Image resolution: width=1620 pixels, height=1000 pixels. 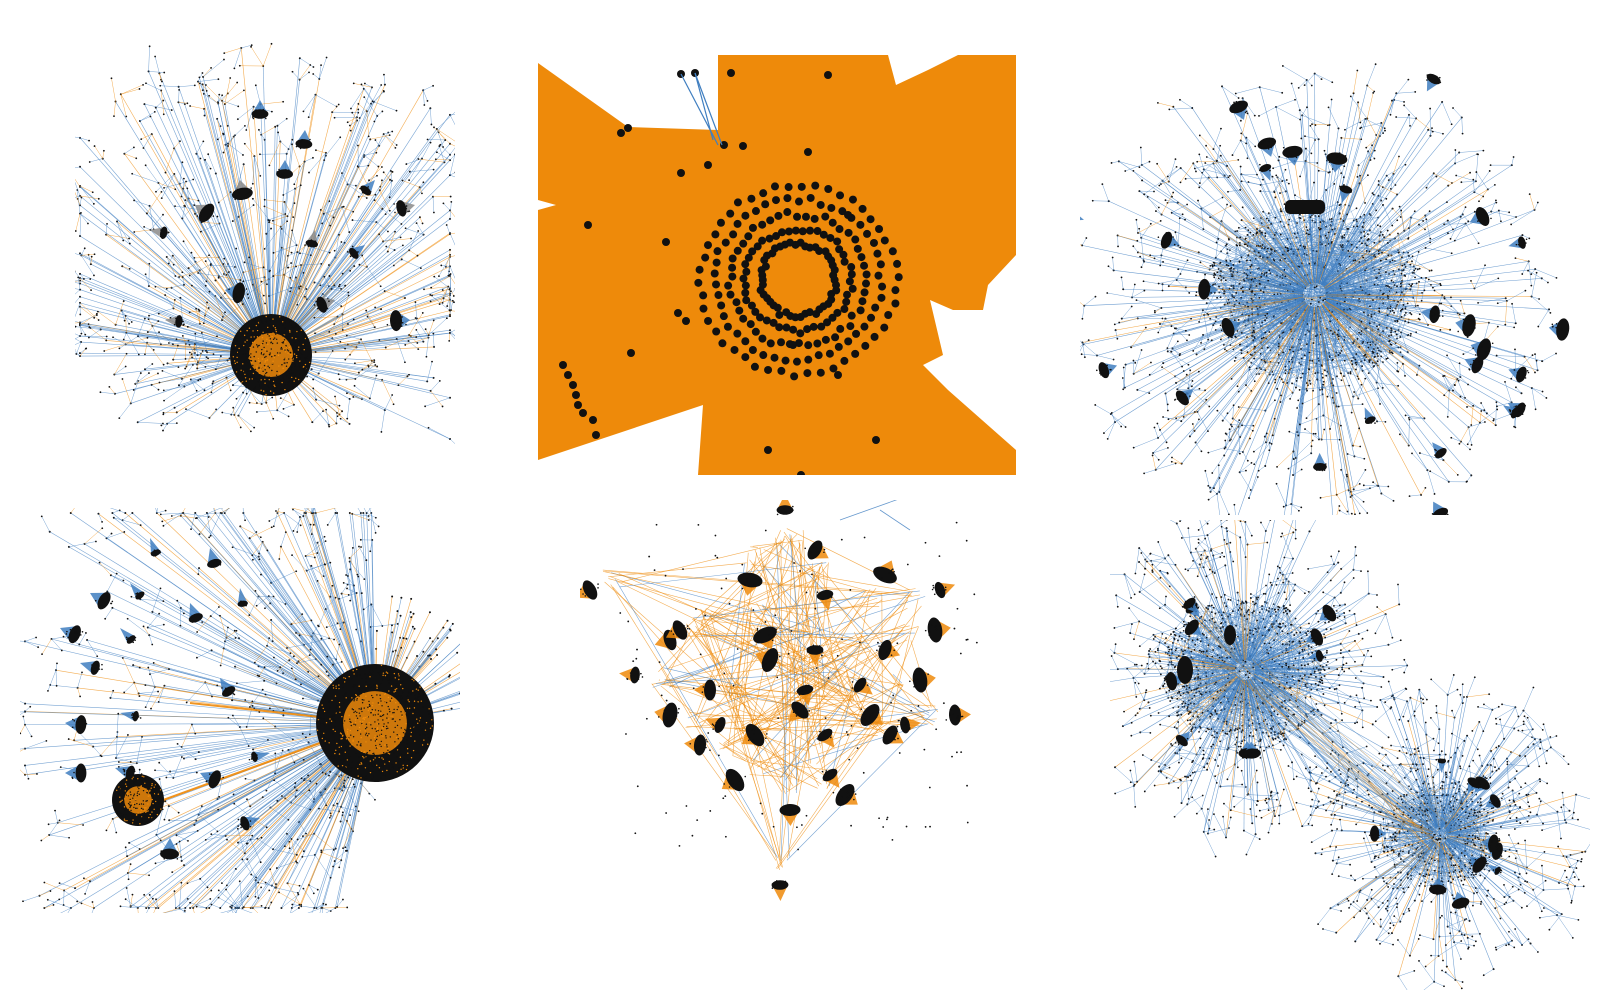 I want to click on orange-fill-region, so click(x=777, y=265).